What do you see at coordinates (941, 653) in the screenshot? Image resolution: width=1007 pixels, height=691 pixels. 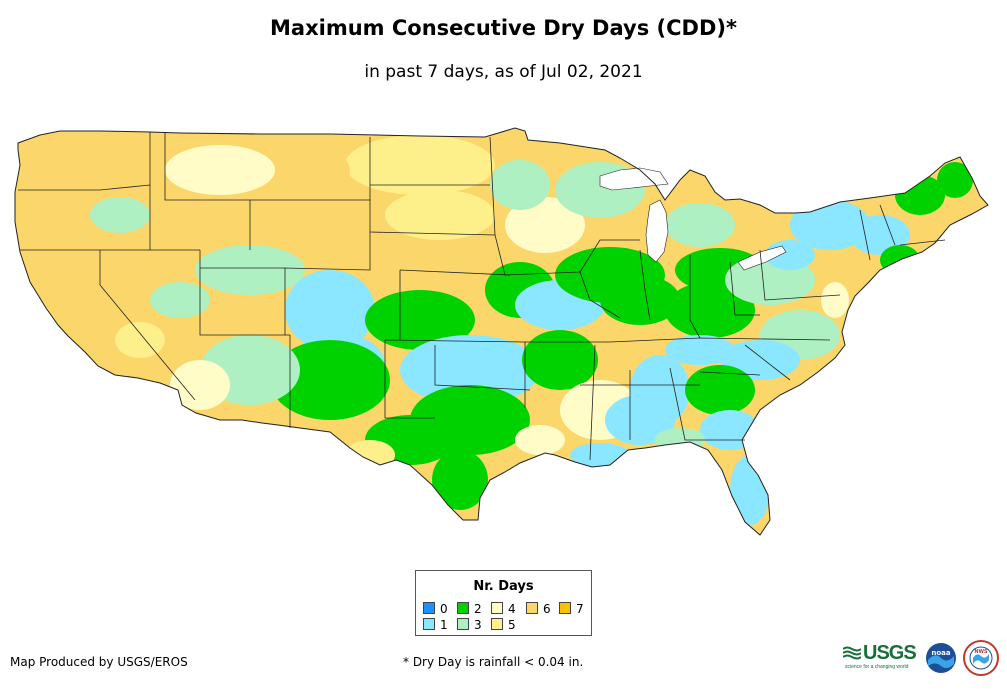 I see `noaa-logo-text: noaa` at bounding box center [941, 653].